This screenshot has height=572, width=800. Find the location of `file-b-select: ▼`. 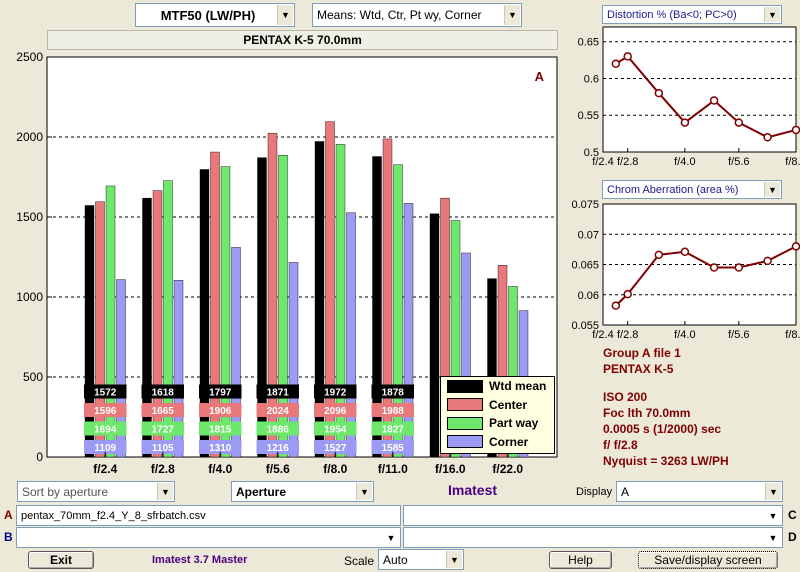

file-b-select: ▼ is located at coordinates (208, 537).